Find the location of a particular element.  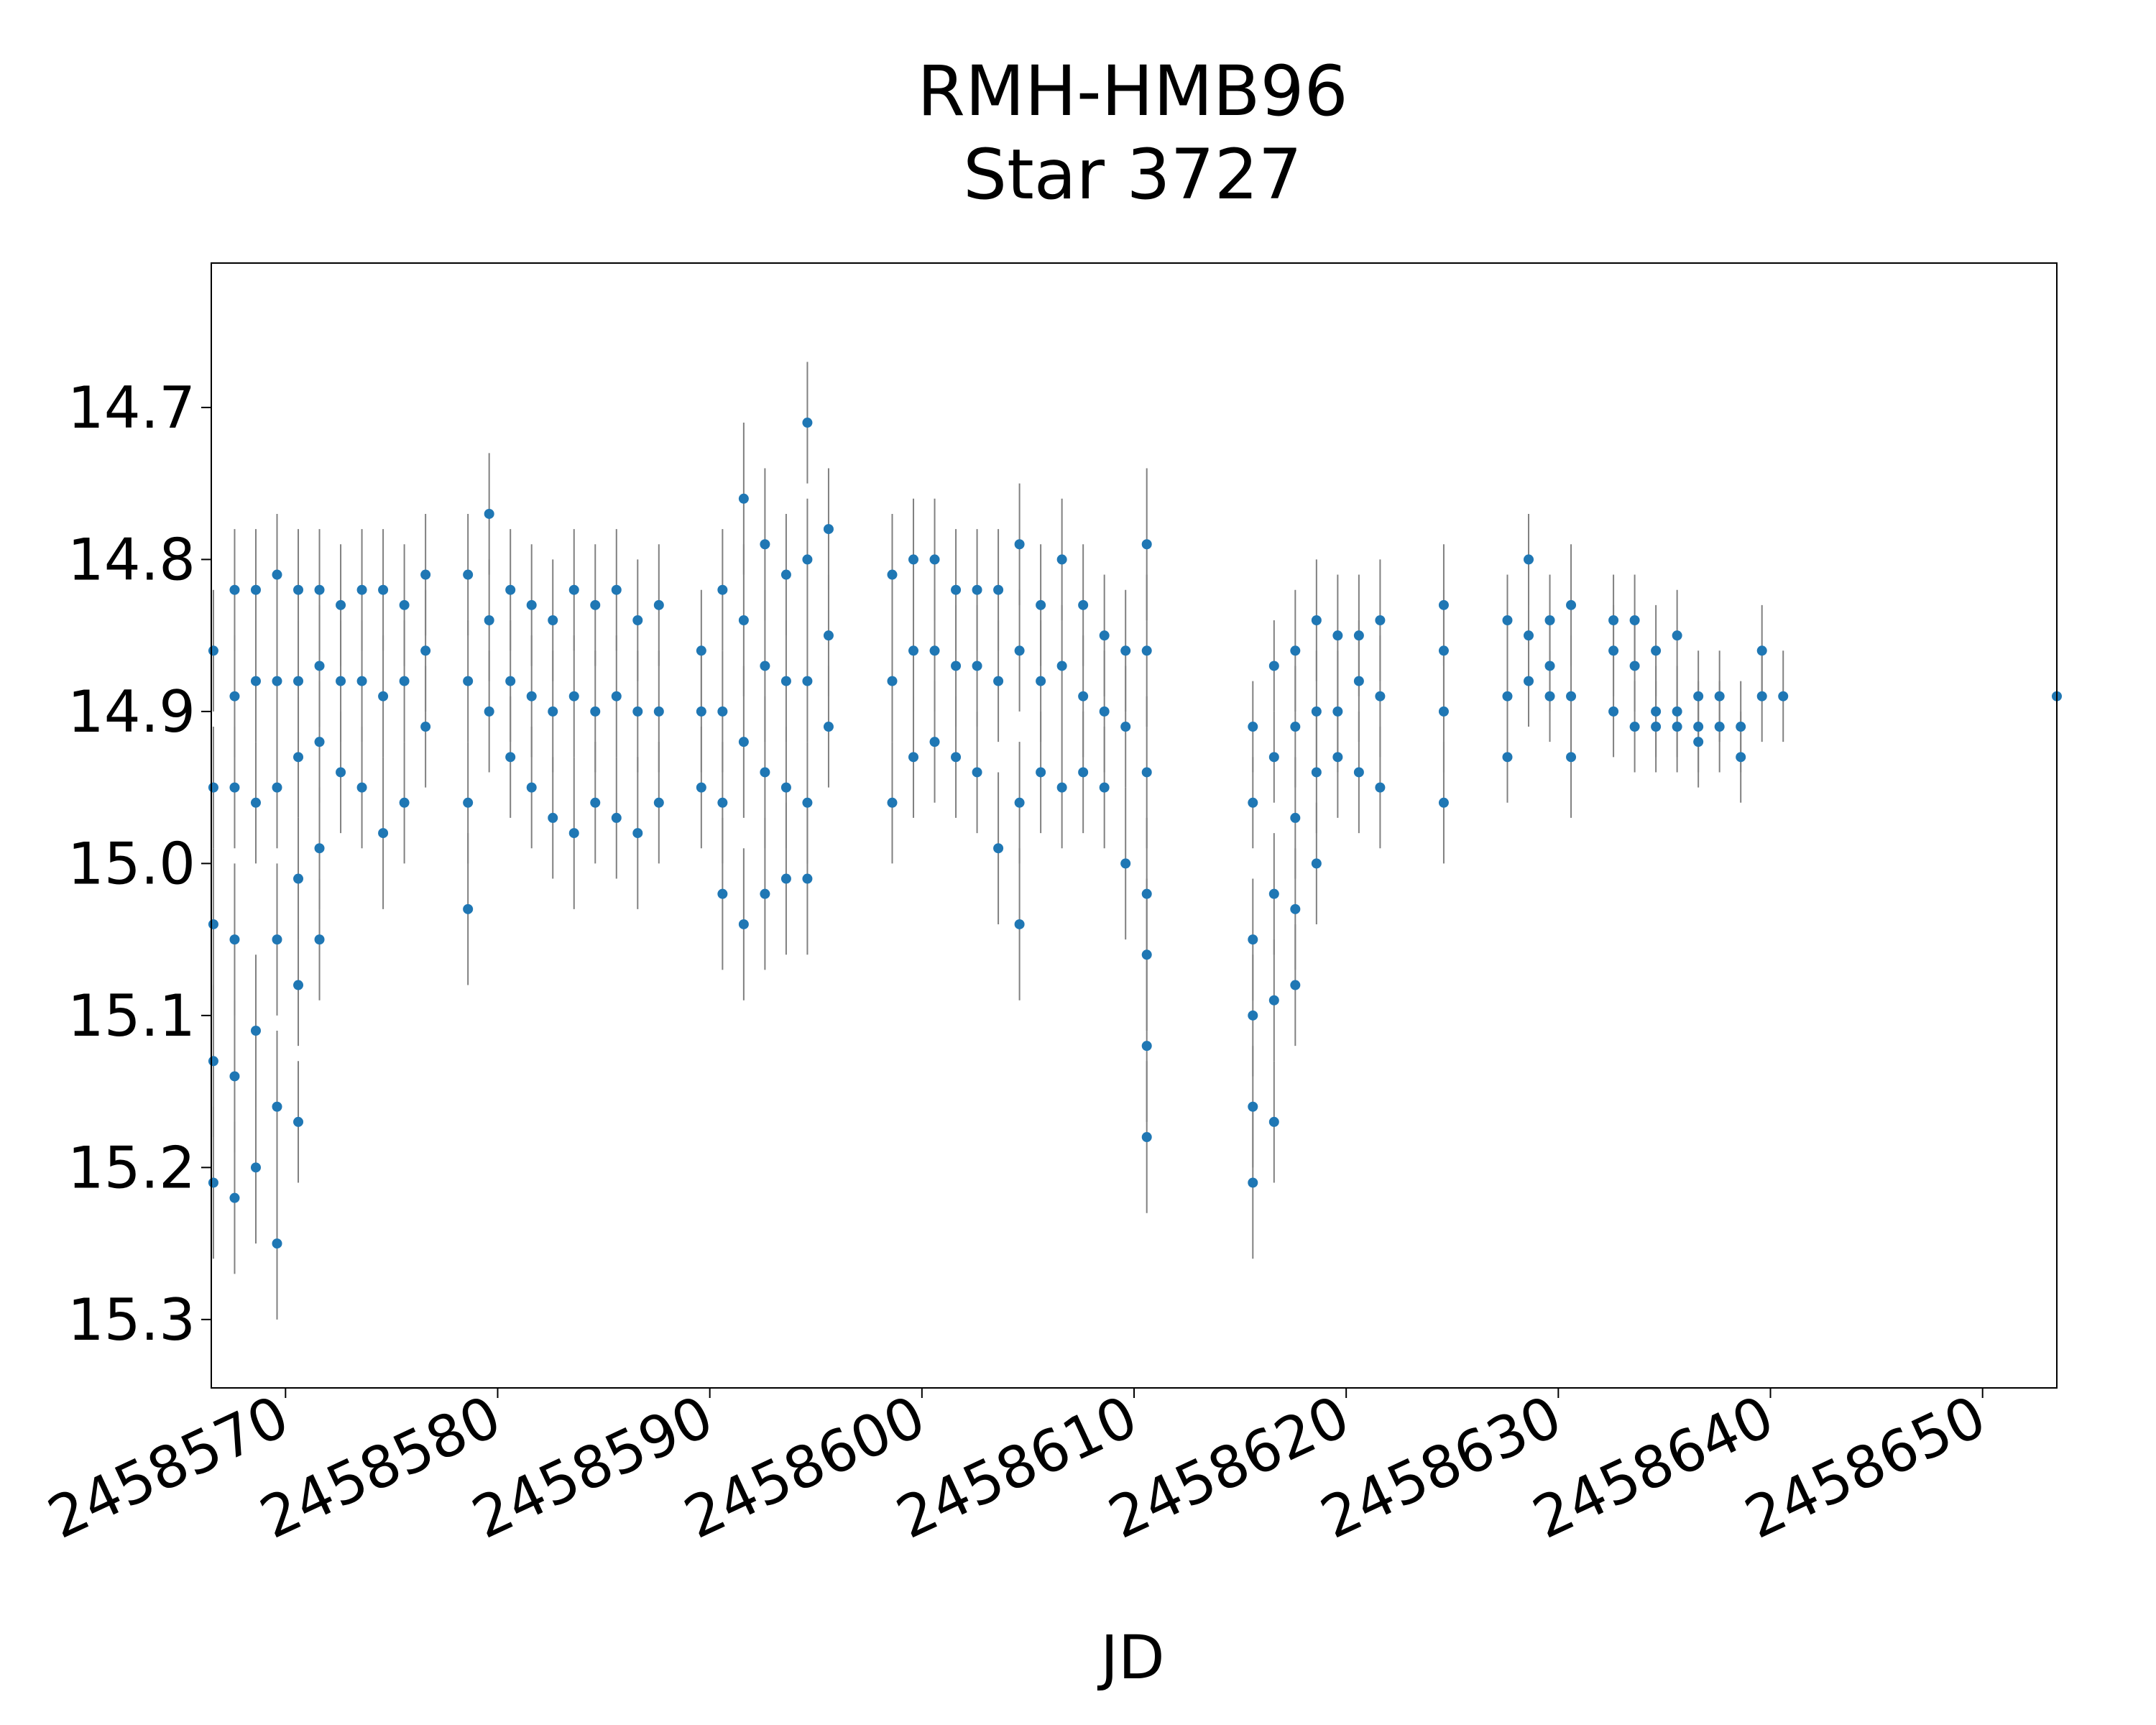

x-tick-label: 2458640 is located at coordinates (1653, 1467).